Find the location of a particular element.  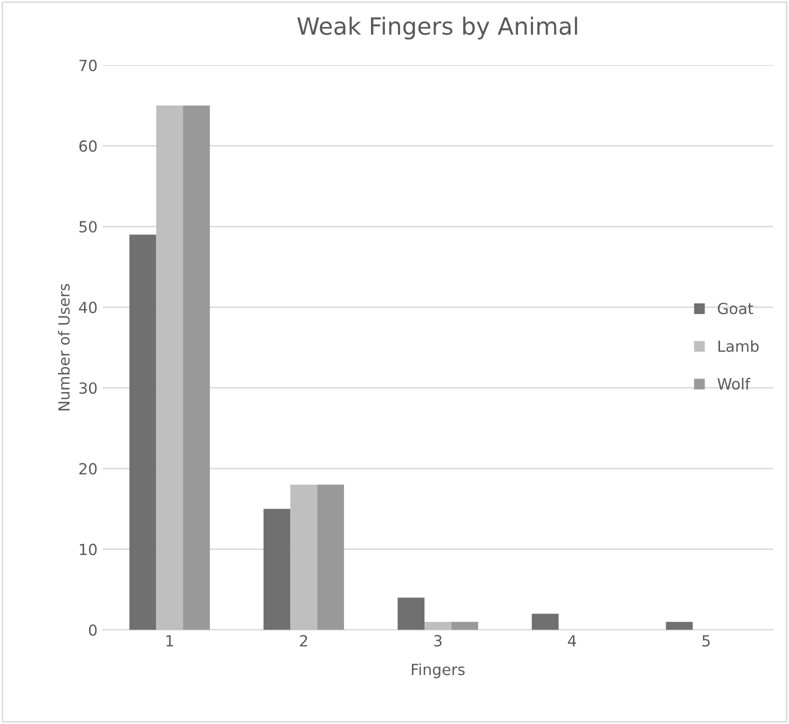

x-tick-label: 4 is located at coordinates (572, 640).